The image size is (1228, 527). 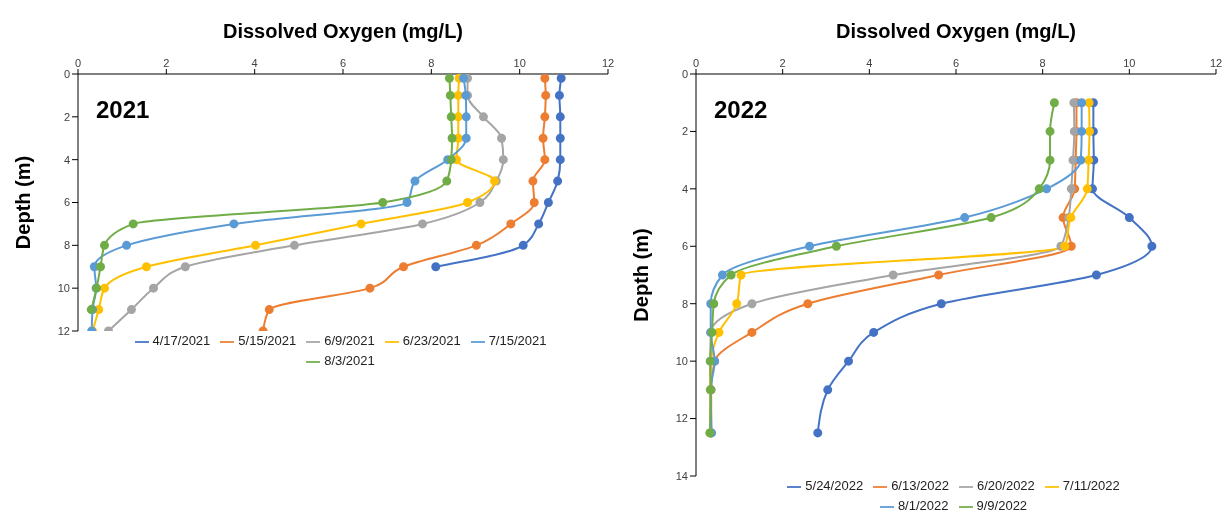 I want to click on legend-label: 4/17/2021, so click(x=181, y=340).